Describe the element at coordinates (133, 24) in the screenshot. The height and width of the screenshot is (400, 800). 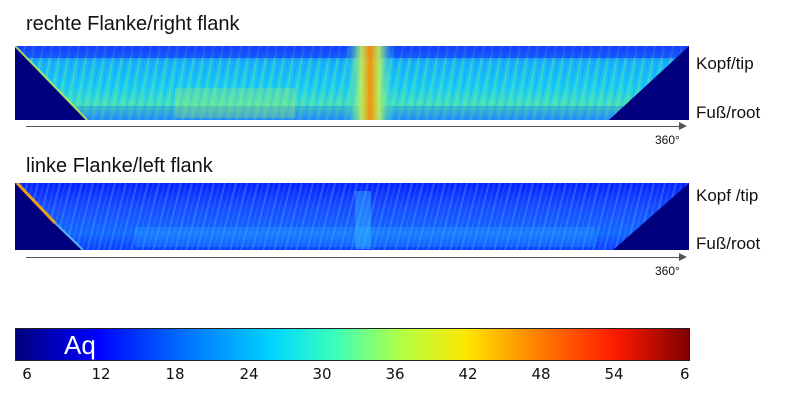
I see `right-flank-title: rechte Flanke/right flank` at that location.